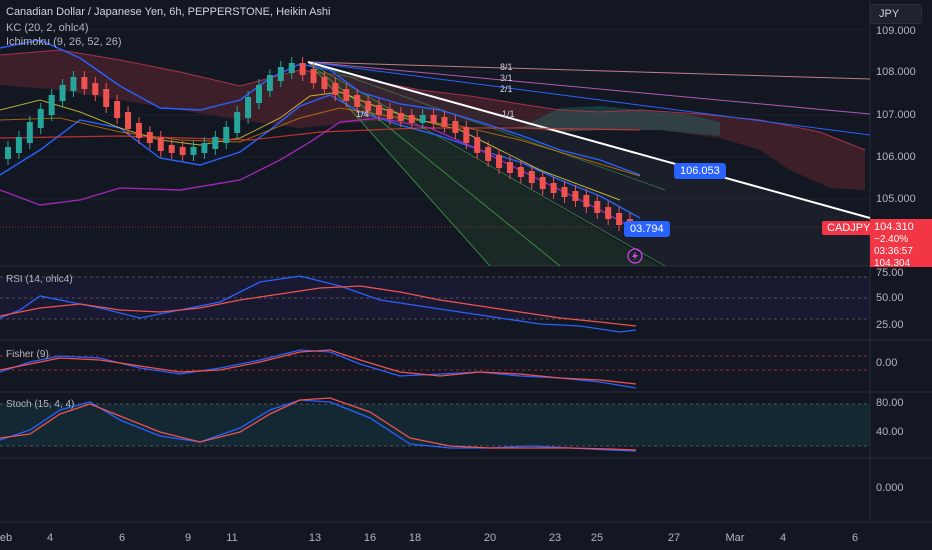 The image size is (932, 550). I want to click on fan-ratio-label: 2/1, so click(506, 89).